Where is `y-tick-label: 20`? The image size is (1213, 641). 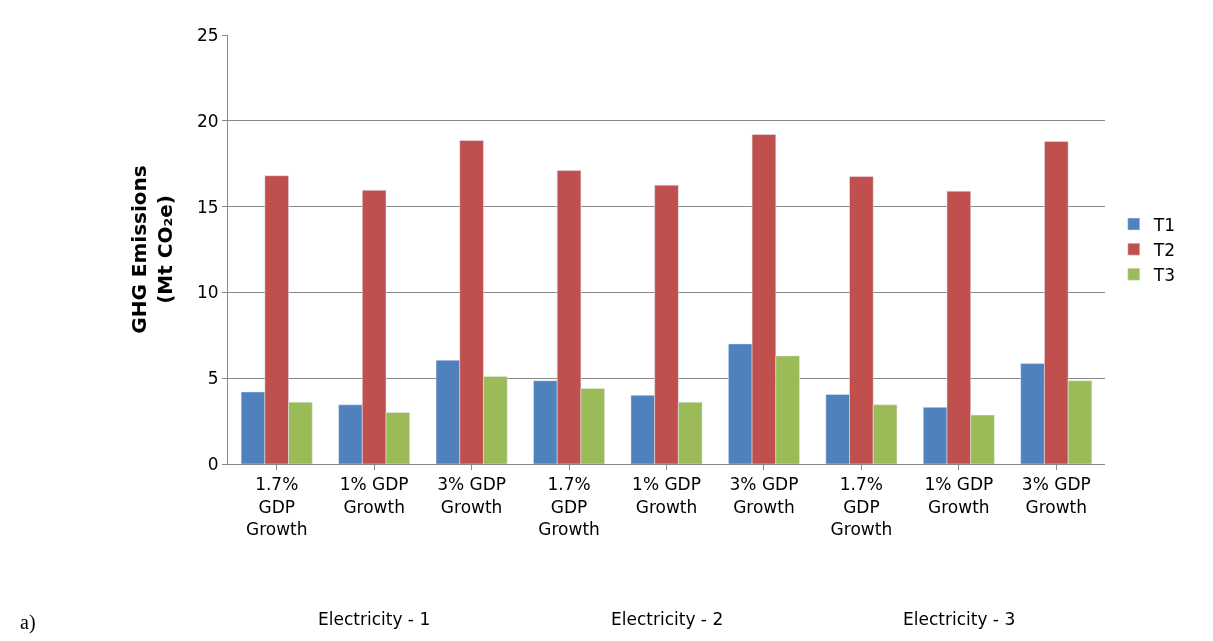 y-tick-label: 20 is located at coordinates (207, 120).